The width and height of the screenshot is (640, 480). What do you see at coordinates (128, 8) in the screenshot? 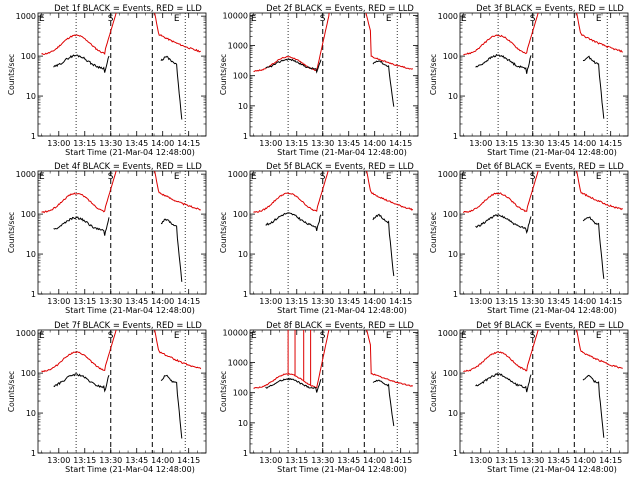
I see `panel-title: Det 1f BLACK = Events, RED = LLD` at bounding box center [128, 8].